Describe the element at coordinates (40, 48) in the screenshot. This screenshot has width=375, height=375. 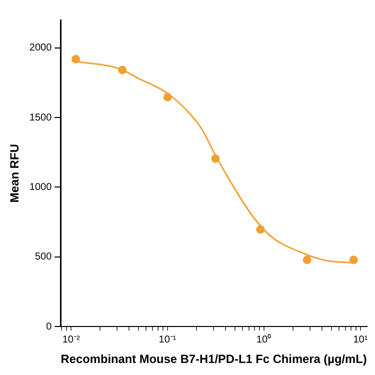
I see `y-tick-label: 2000` at that location.